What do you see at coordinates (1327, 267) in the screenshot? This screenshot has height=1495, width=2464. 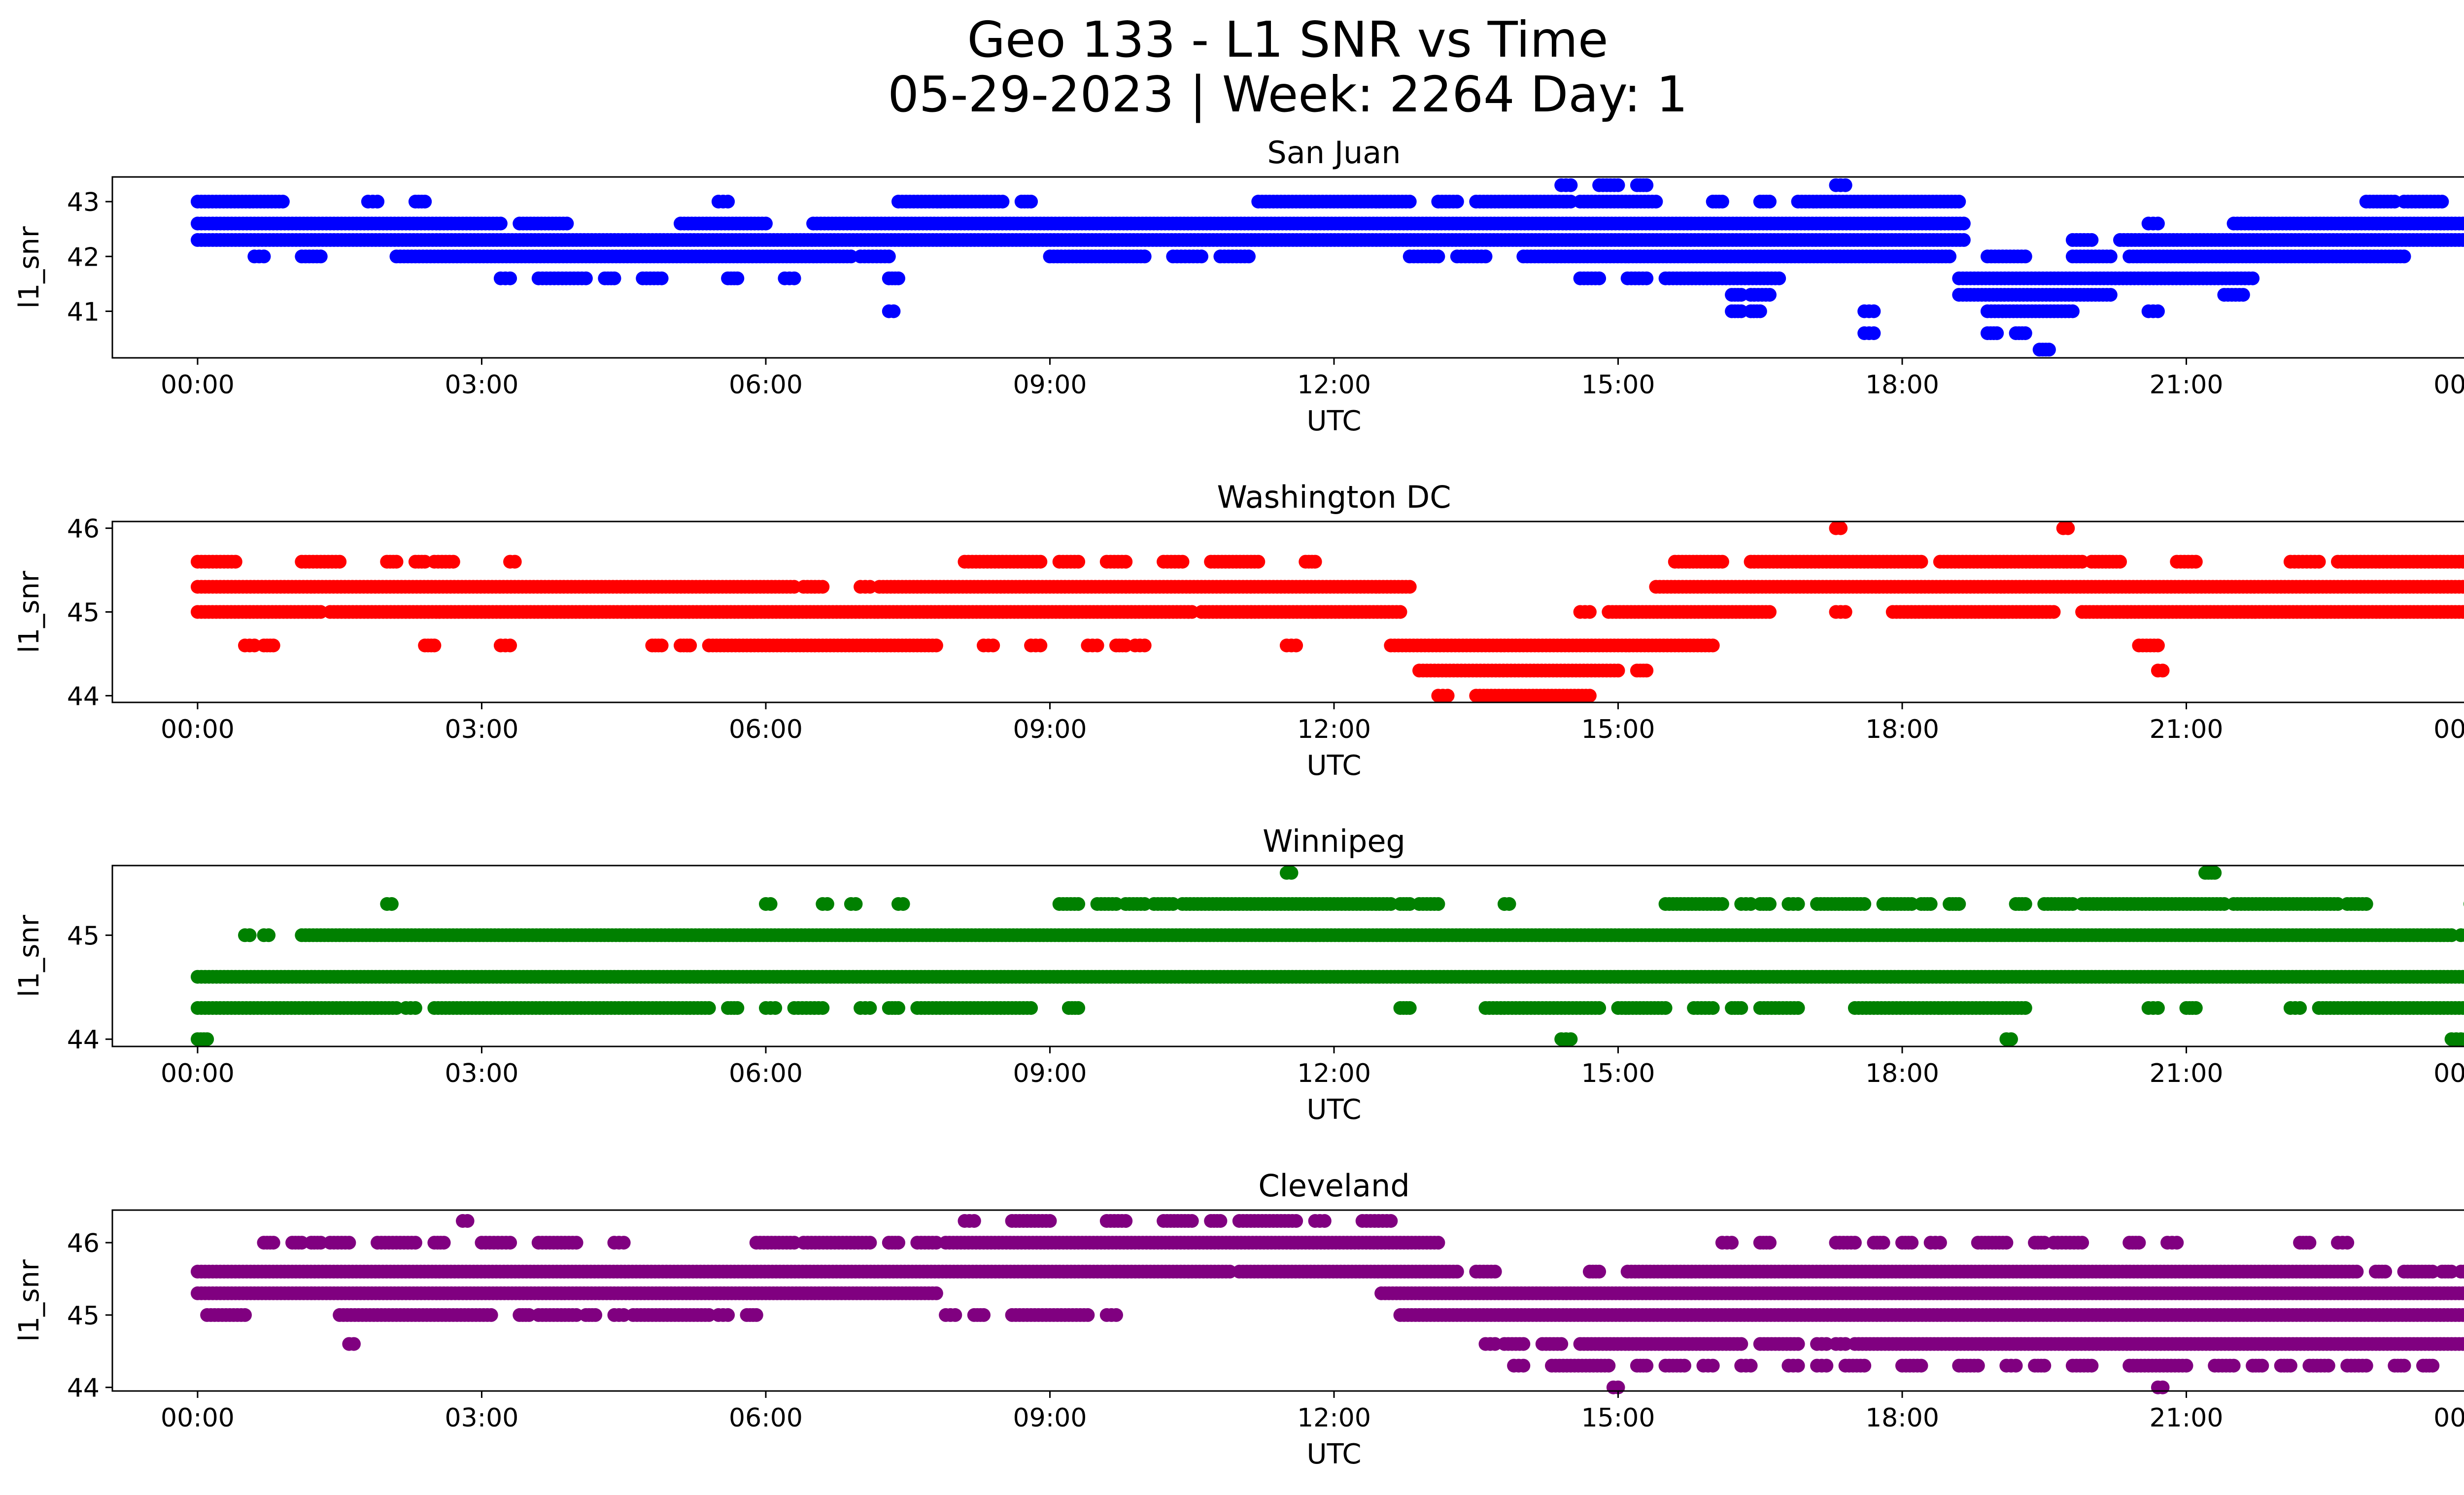 I see `data-points` at bounding box center [1327, 267].